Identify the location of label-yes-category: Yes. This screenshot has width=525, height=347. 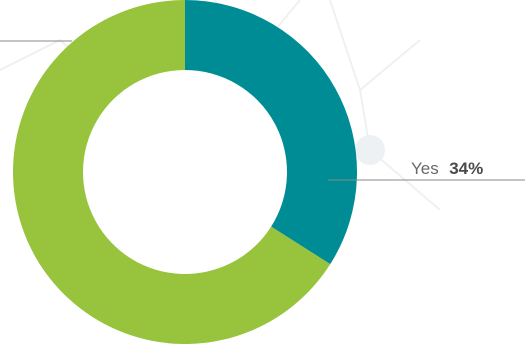
(425, 168).